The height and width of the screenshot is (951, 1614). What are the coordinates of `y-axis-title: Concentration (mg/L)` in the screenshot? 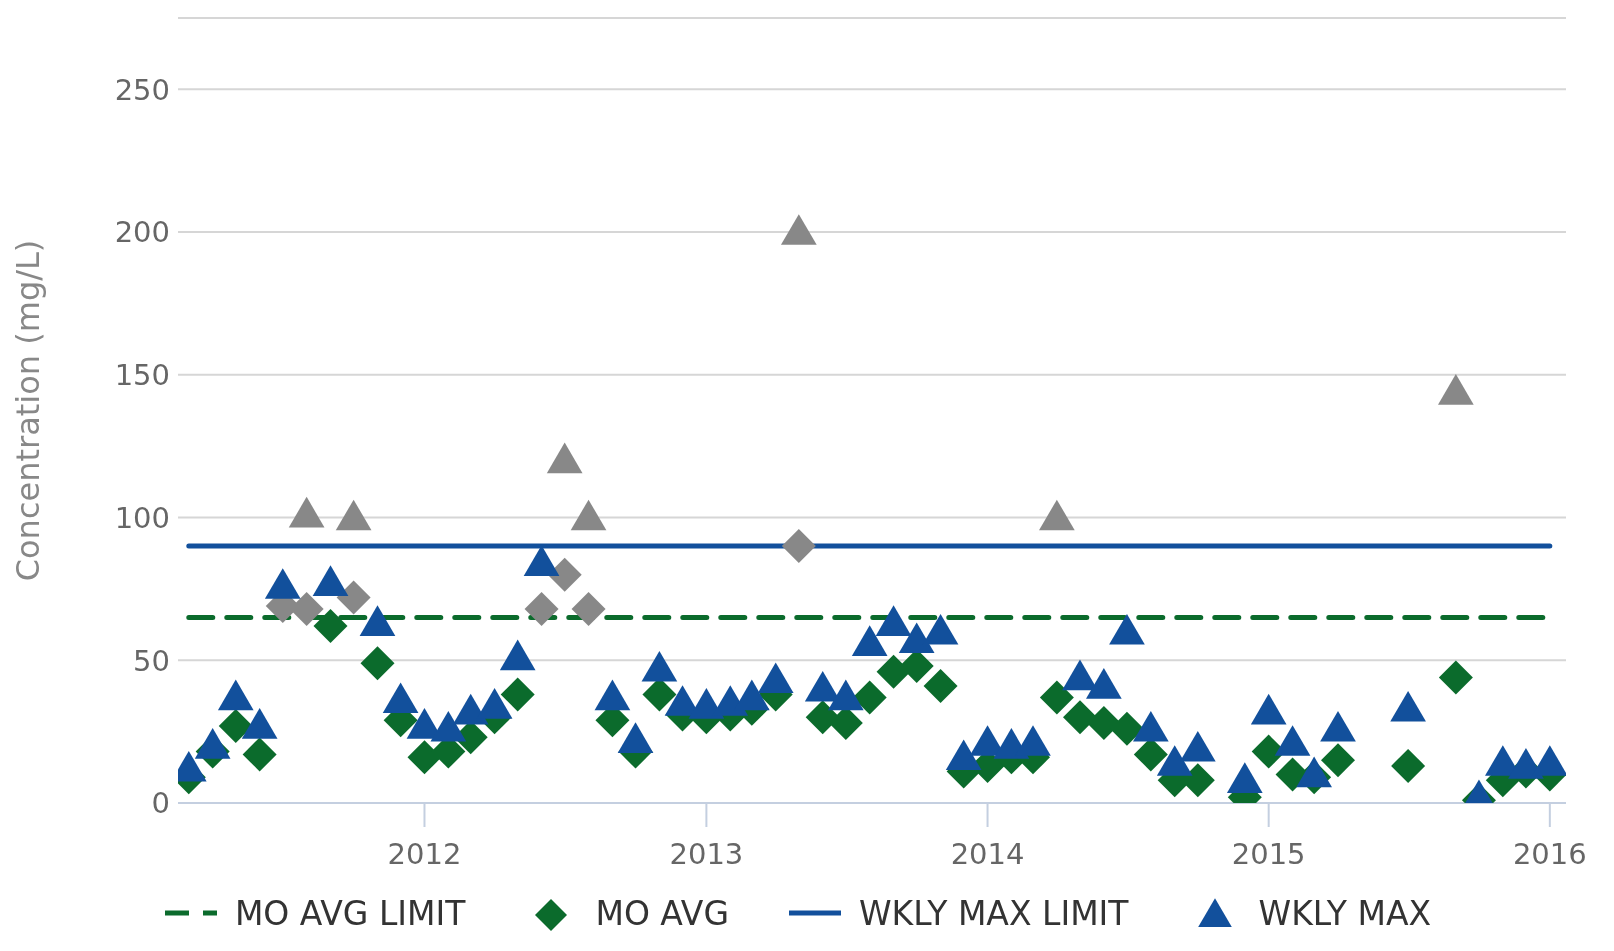 It's located at (28, 410).